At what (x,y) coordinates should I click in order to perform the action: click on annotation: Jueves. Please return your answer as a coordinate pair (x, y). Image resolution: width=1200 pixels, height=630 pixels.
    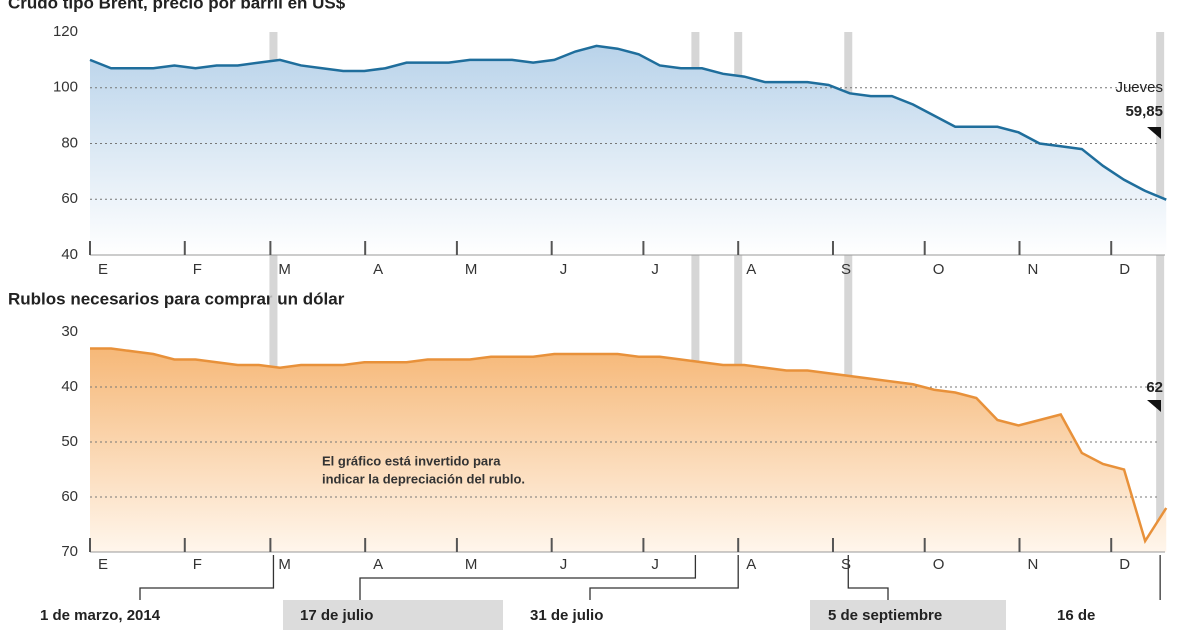
    Looking at the image, I should click on (1139, 87).